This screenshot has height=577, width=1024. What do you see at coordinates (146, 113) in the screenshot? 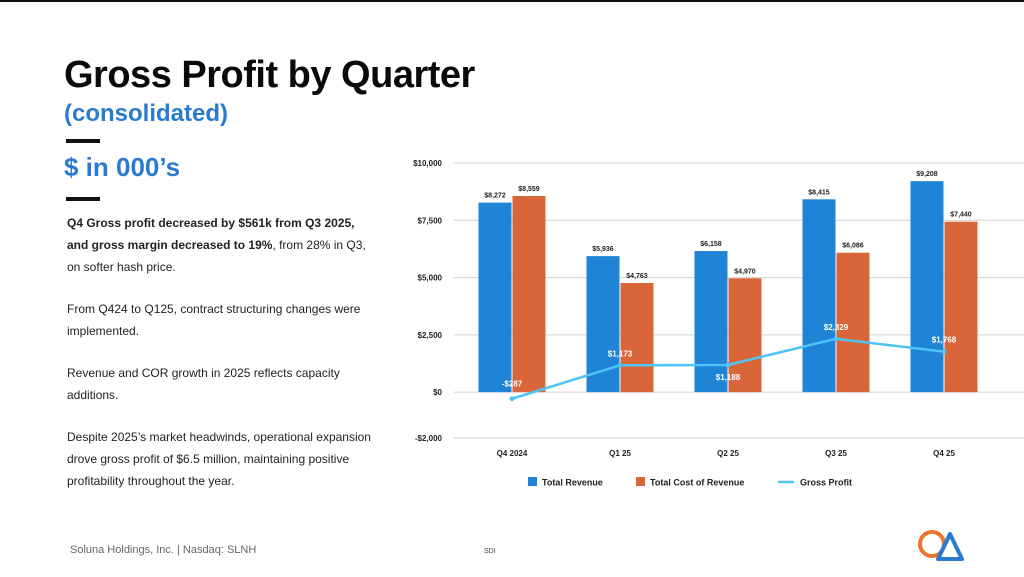
I see `page-subtitle: (consolidated)` at bounding box center [146, 113].